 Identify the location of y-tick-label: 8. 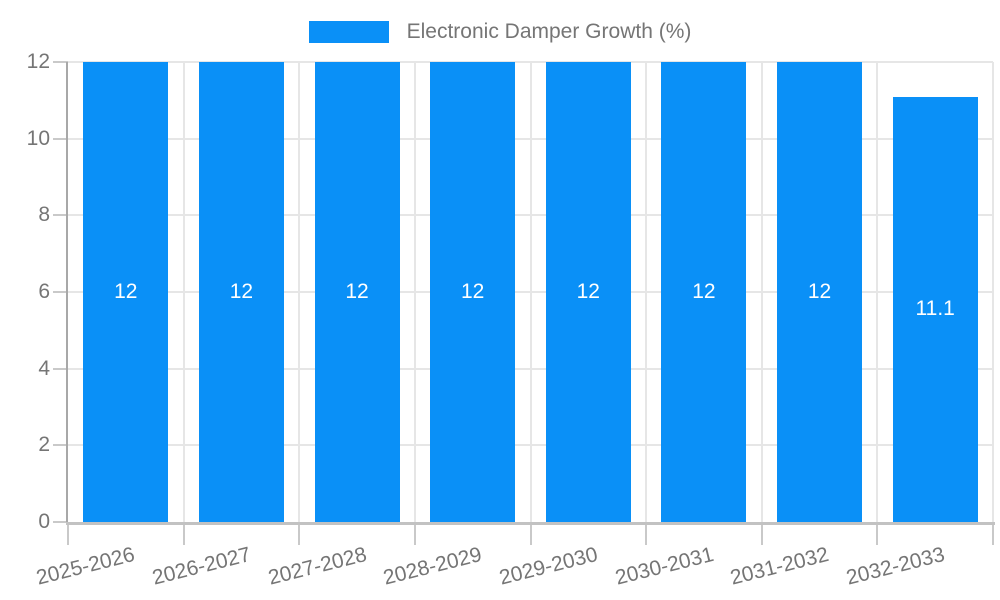
(44, 215).